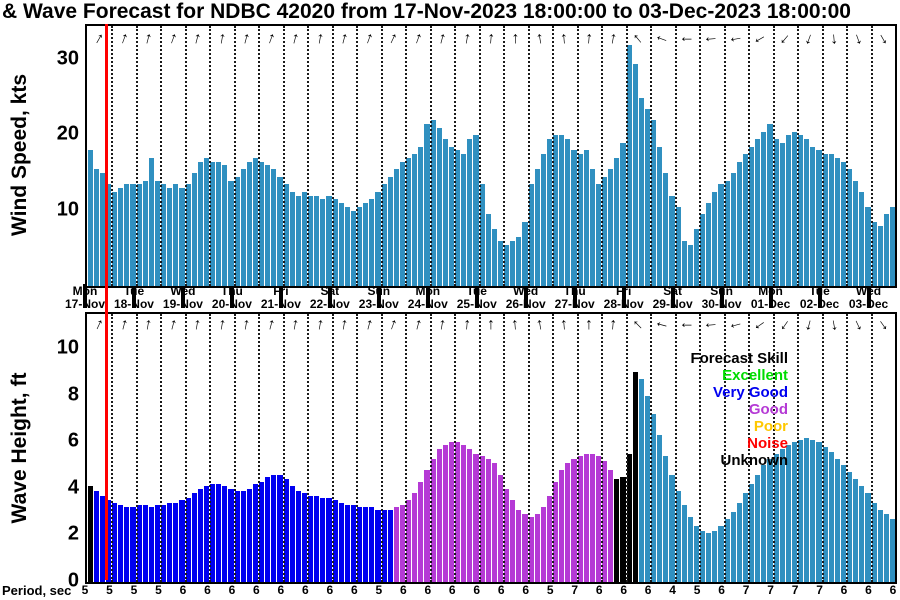  What do you see at coordinates (588, 324) in the screenshot?
I see `wave-direction-arrow: ↑` at bounding box center [588, 324].